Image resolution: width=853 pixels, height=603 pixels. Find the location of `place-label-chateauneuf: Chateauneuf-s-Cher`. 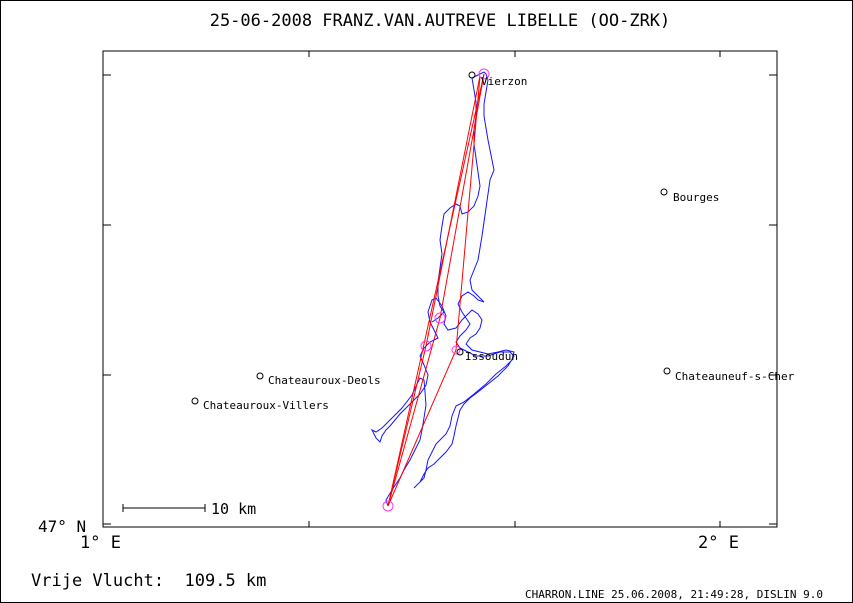

place-label-chateauneuf: Chateauneuf-s-Cher is located at coordinates (735, 376).